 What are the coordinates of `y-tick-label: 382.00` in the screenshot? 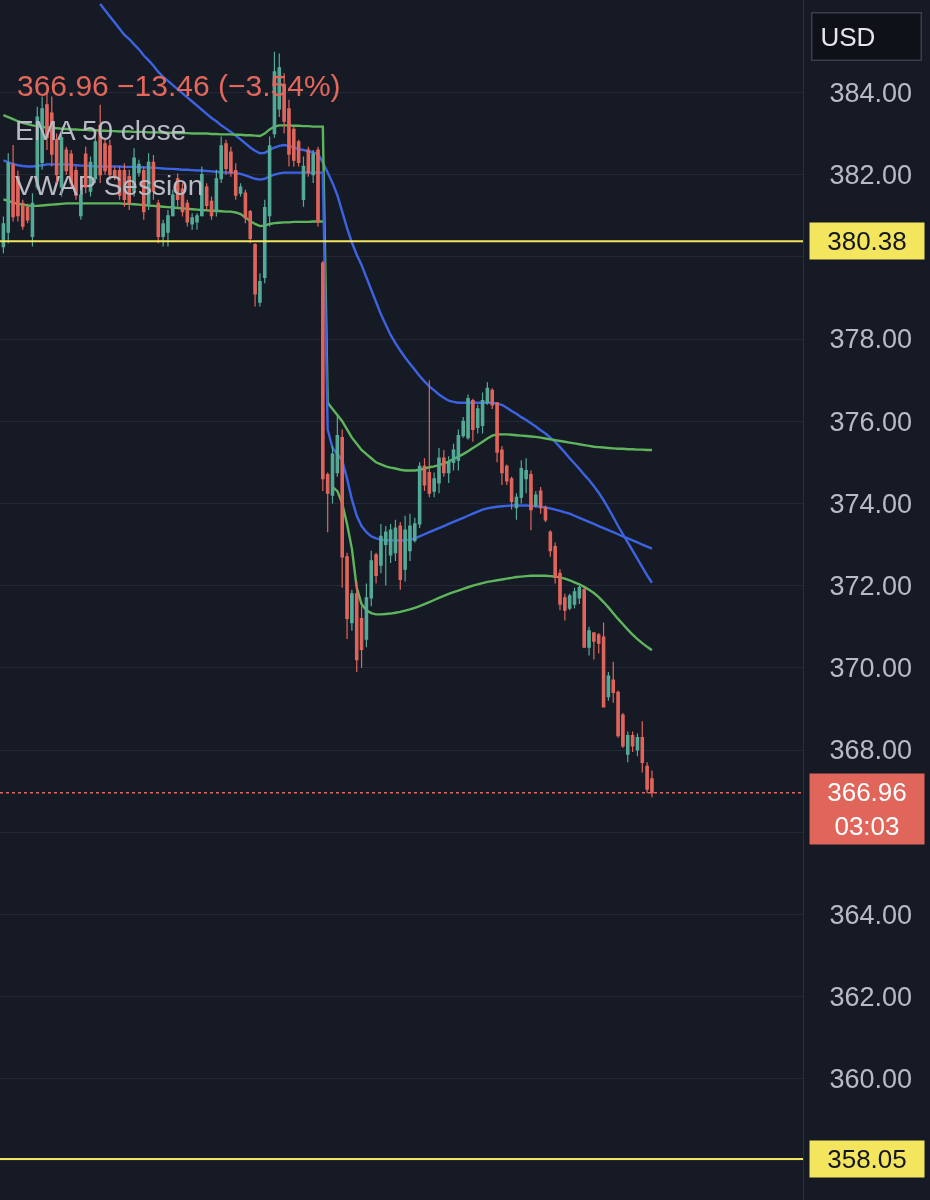 It's located at (870, 175).